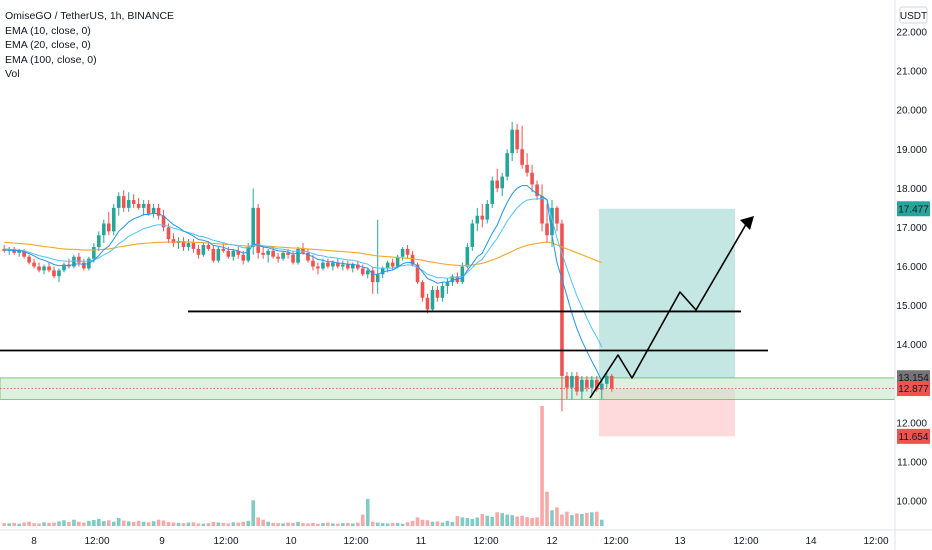 This screenshot has height=550, width=932. I want to click on ema10-legend: EMA (10, close, 0), so click(48, 30).